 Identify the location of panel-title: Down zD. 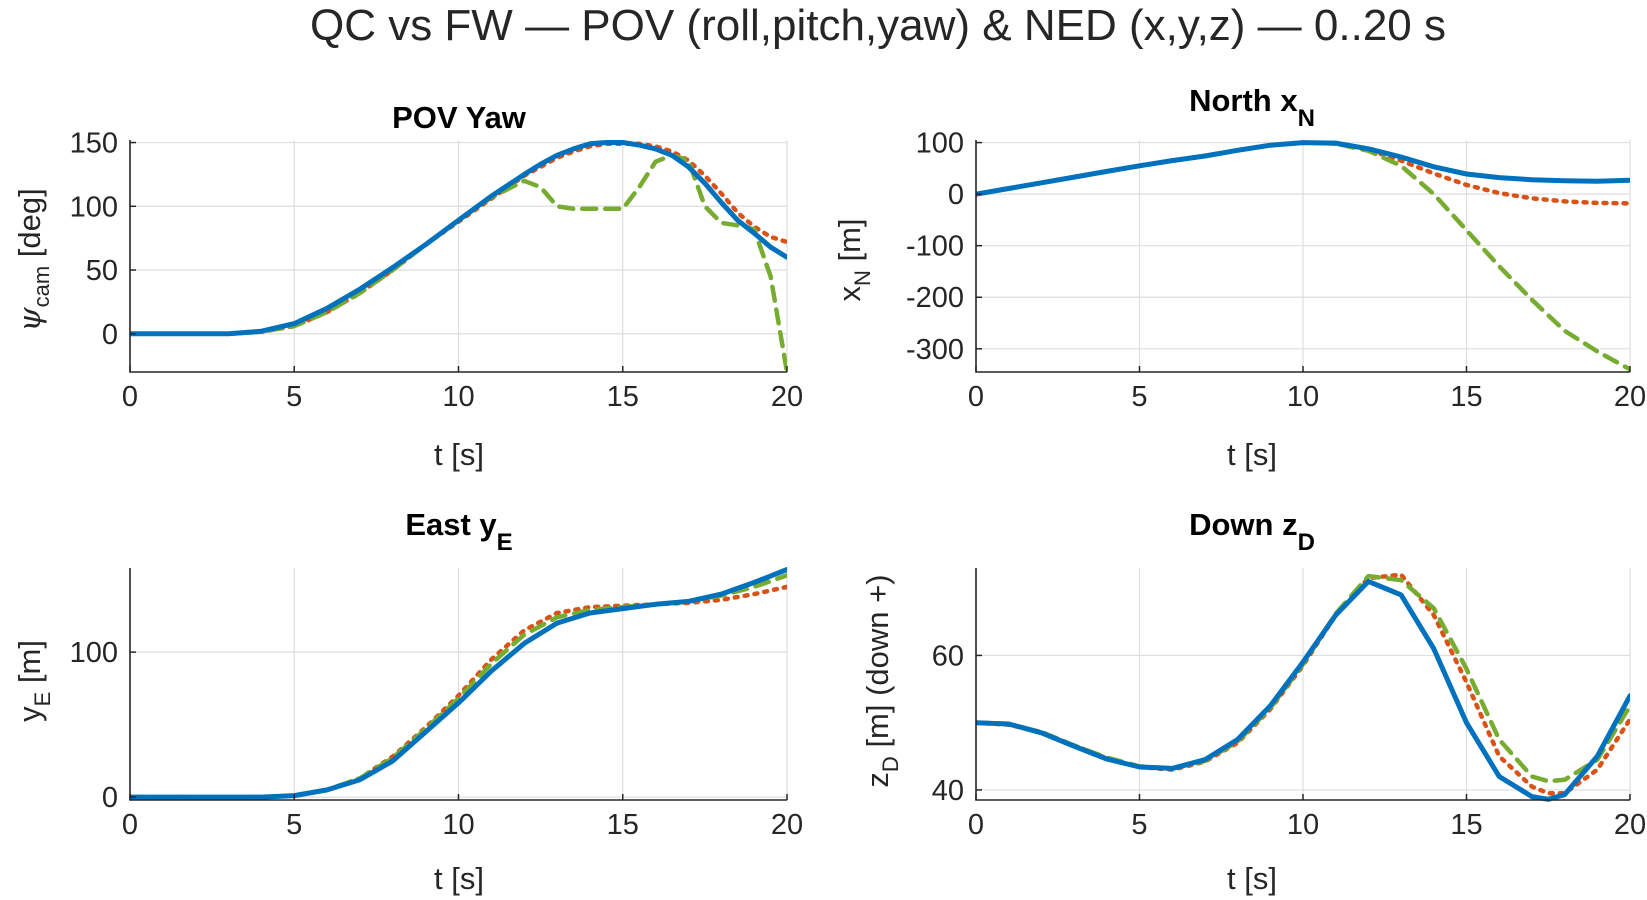
(1252, 531).